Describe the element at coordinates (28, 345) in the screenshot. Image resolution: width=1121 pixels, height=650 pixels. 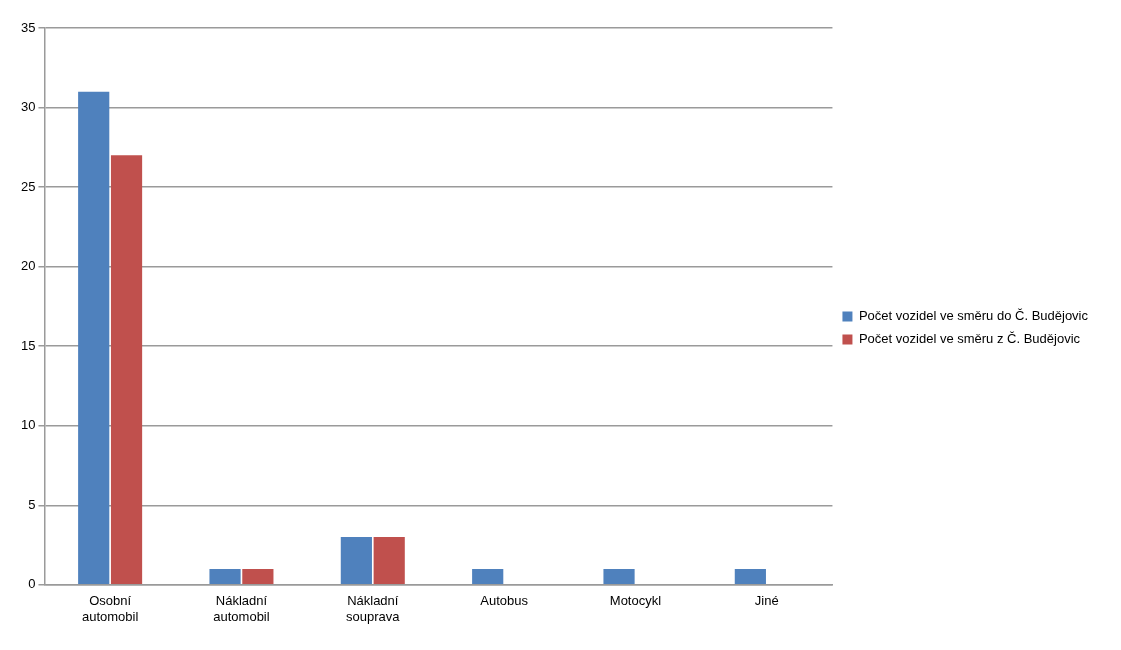
I see `y-tick-label: 15` at that location.